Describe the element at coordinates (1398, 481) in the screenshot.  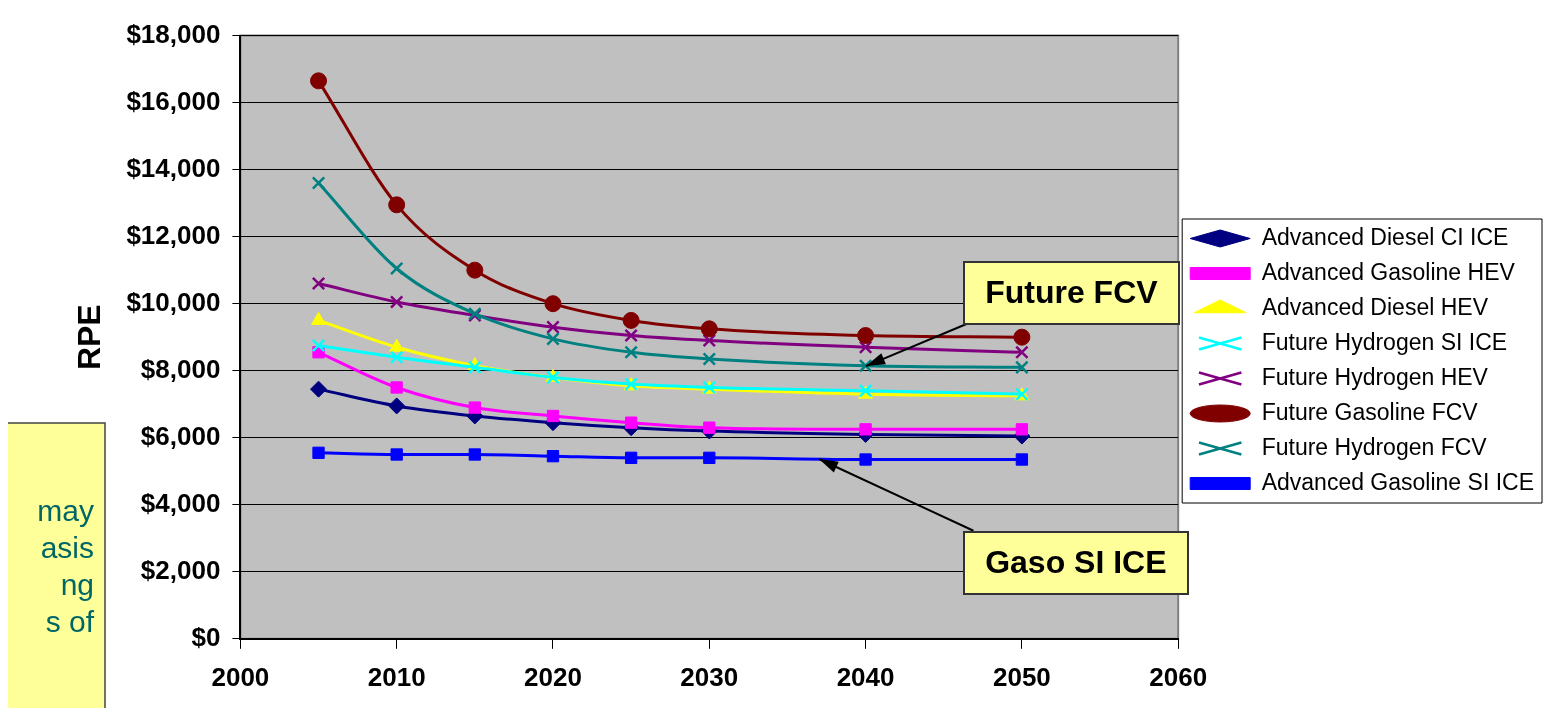
I see `legend-label: Advanced Gasoline SI ICE` at that location.